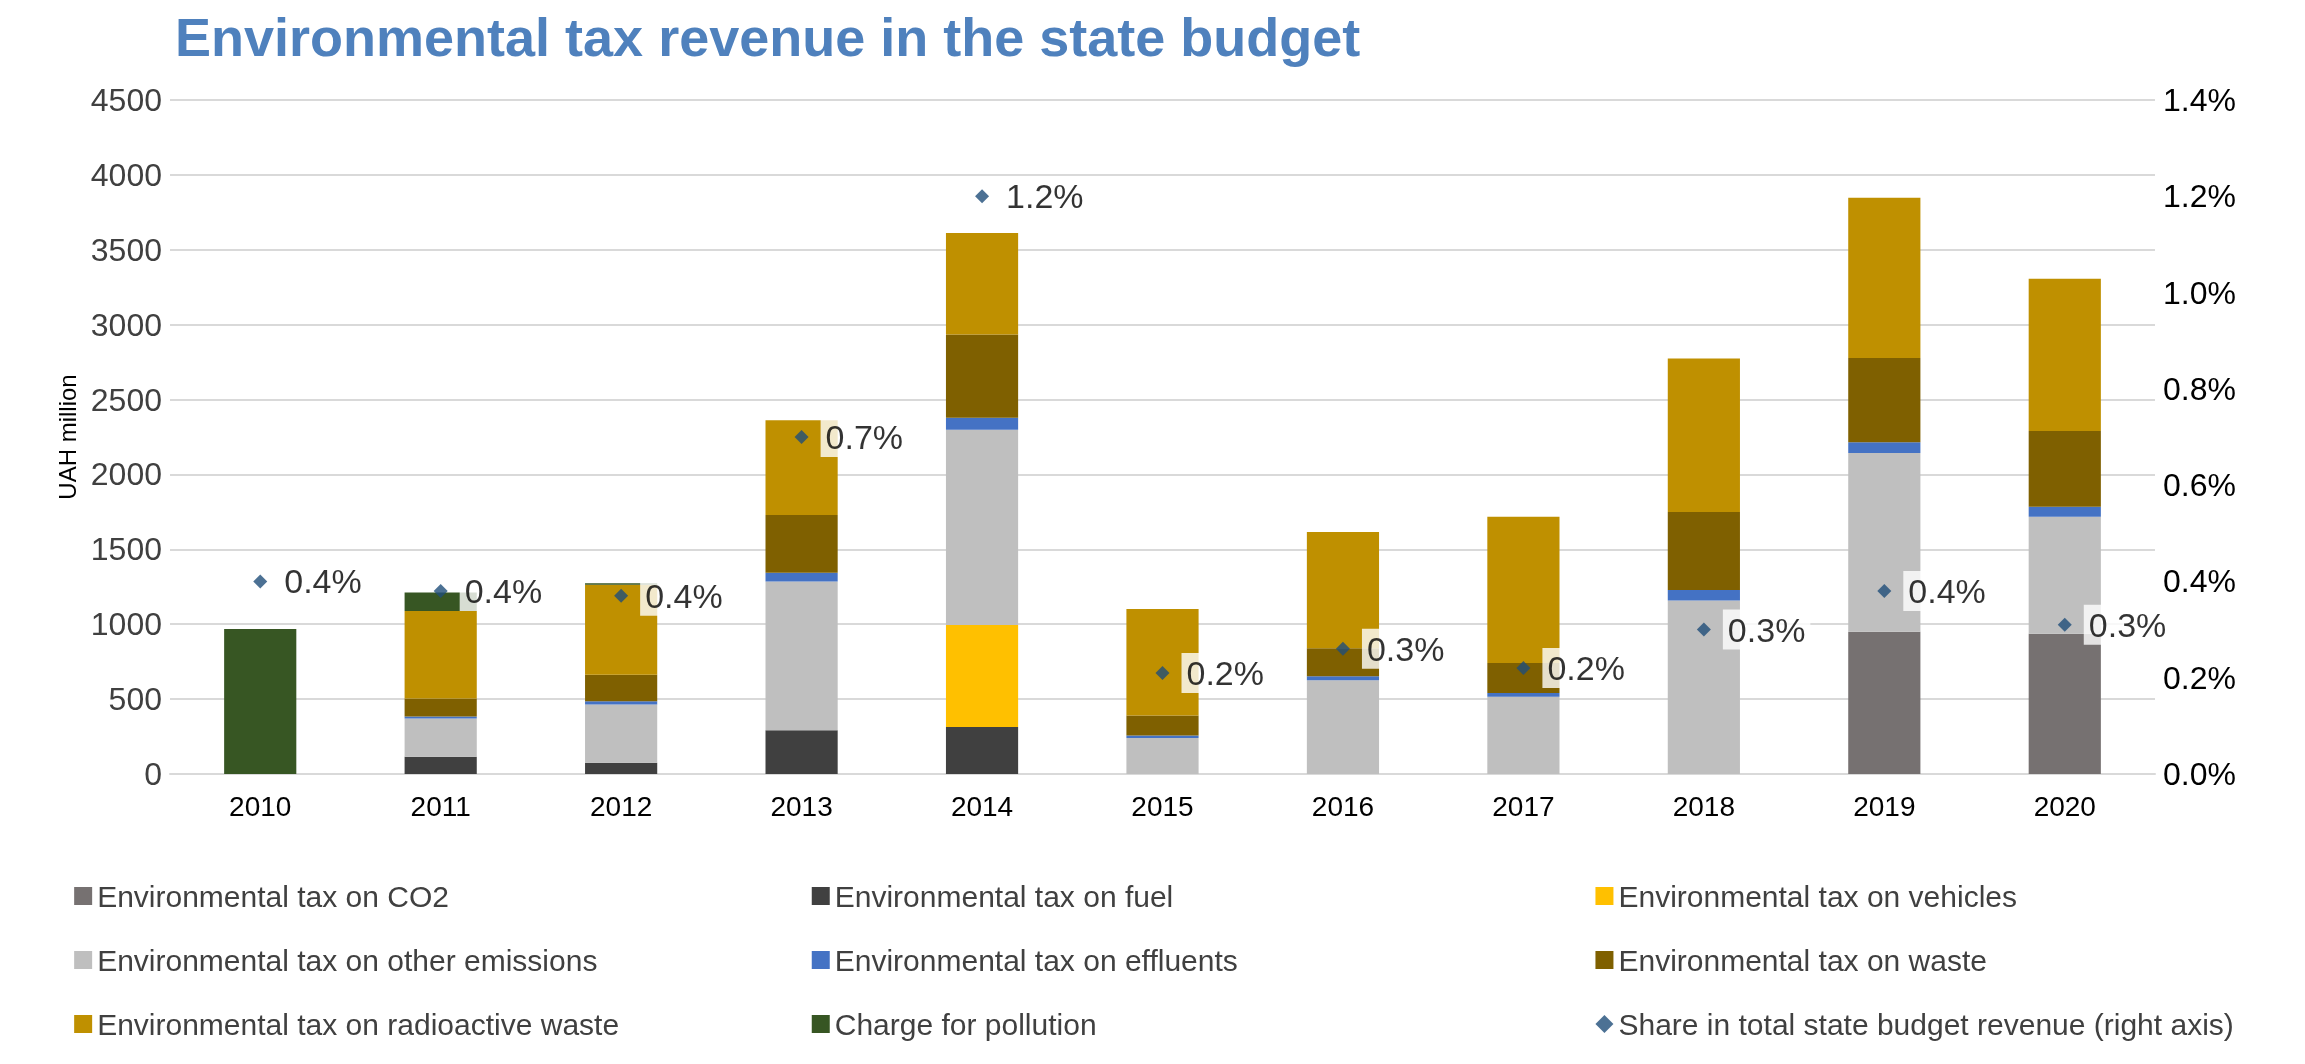 Image resolution: width=2305 pixels, height=1064 pixels. I want to click on y2-tick-label: 1.2%, so click(2199, 196).